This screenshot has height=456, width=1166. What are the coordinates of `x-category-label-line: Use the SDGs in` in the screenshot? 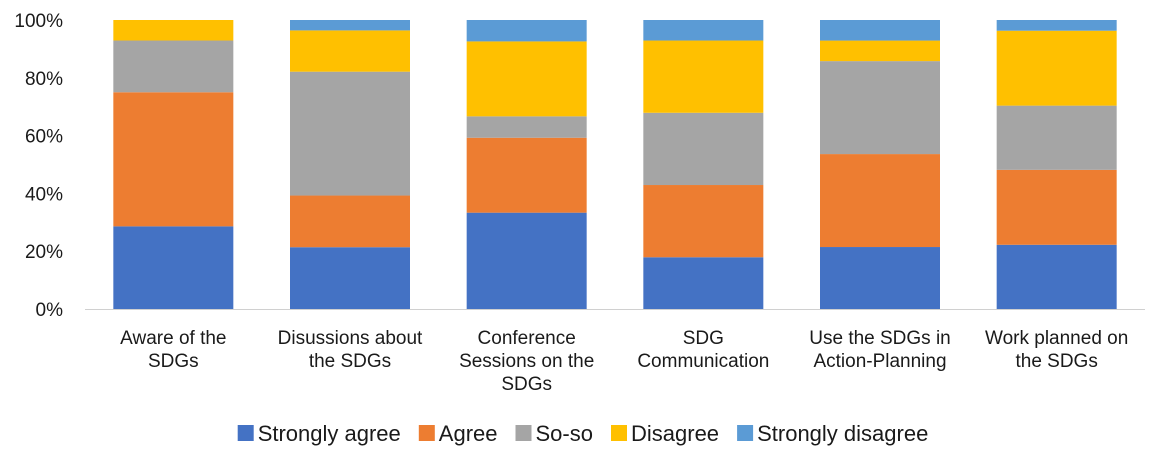 It's located at (880, 338).